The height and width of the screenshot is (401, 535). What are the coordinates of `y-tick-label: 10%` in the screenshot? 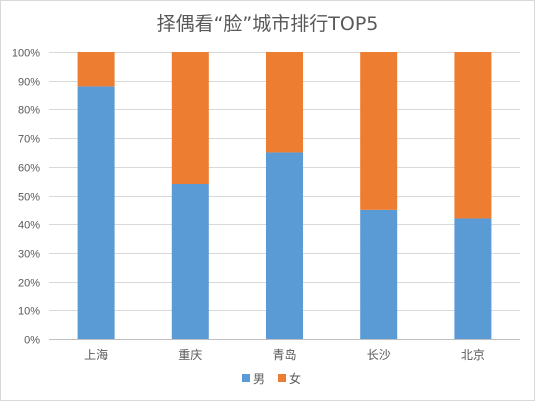 It's located at (29, 312).